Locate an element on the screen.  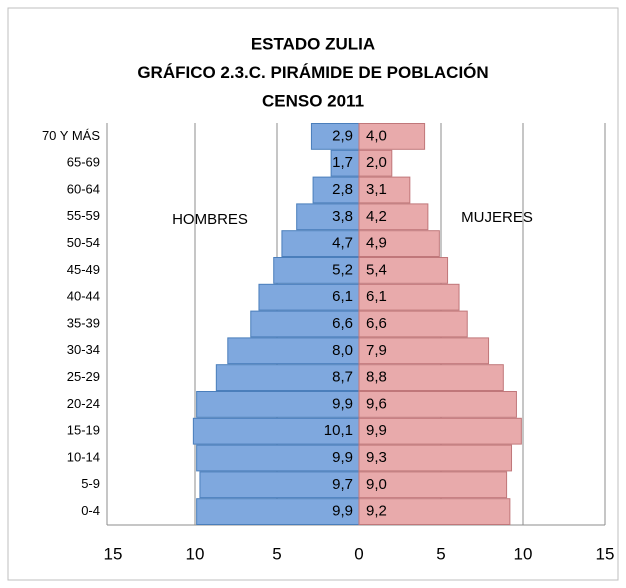
value-label: 5,2 is located at coordinates (342, 269).